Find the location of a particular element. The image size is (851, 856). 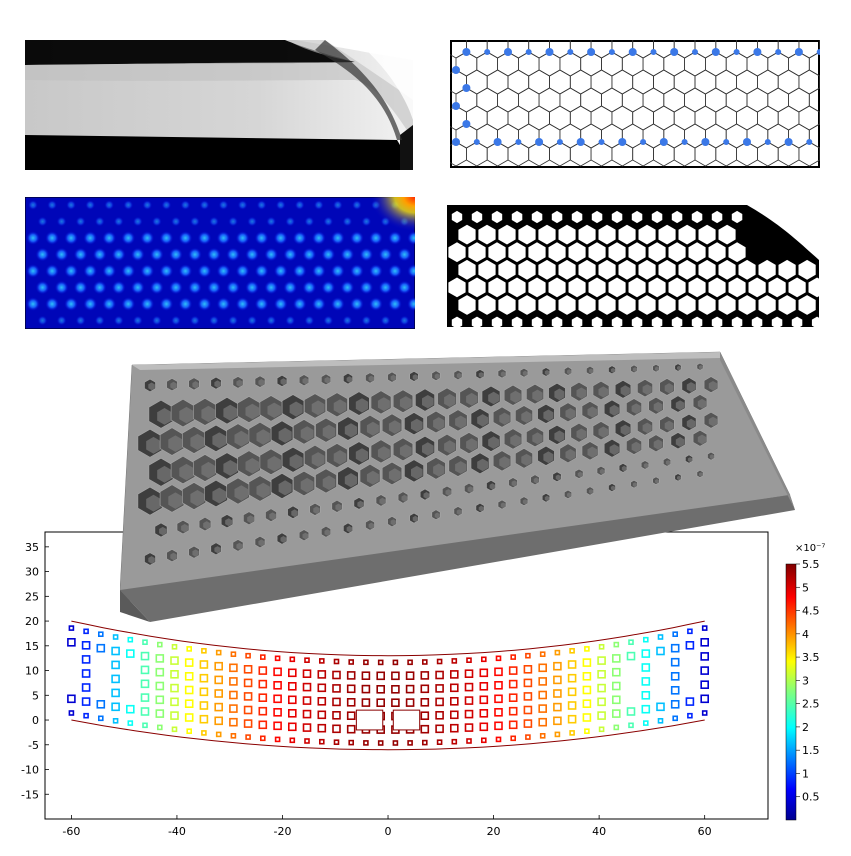

y-tick-label: 0 is located at coordinates (35, 720).